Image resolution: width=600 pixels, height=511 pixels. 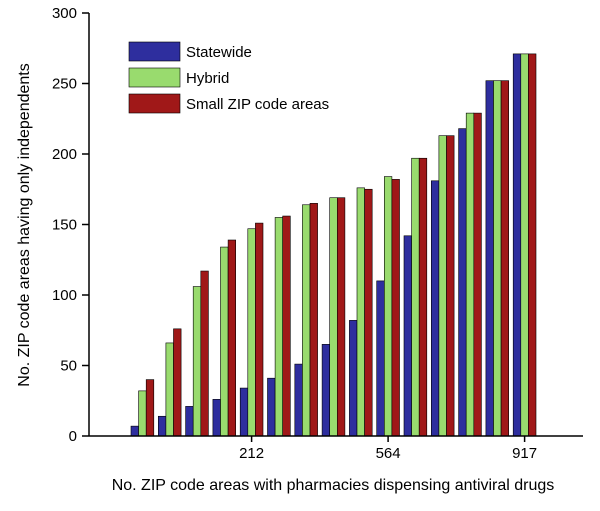 I want to click on y-tick-label: 50, so click(x=68, y=366).